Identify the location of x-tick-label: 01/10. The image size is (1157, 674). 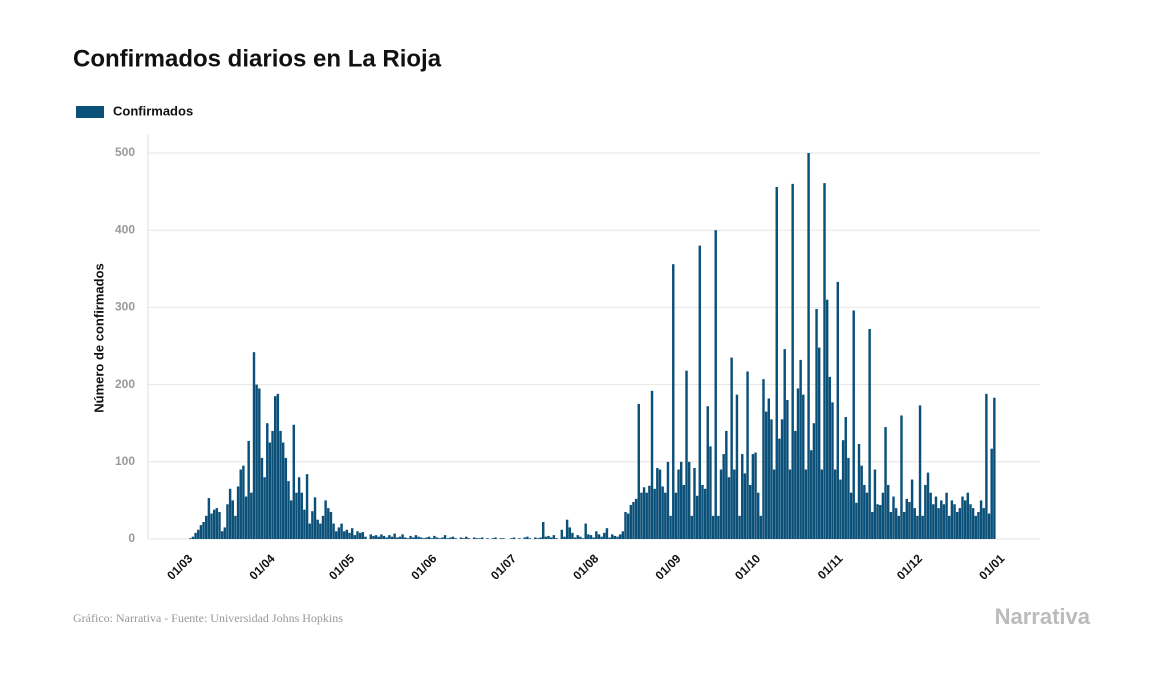
(747, 566).